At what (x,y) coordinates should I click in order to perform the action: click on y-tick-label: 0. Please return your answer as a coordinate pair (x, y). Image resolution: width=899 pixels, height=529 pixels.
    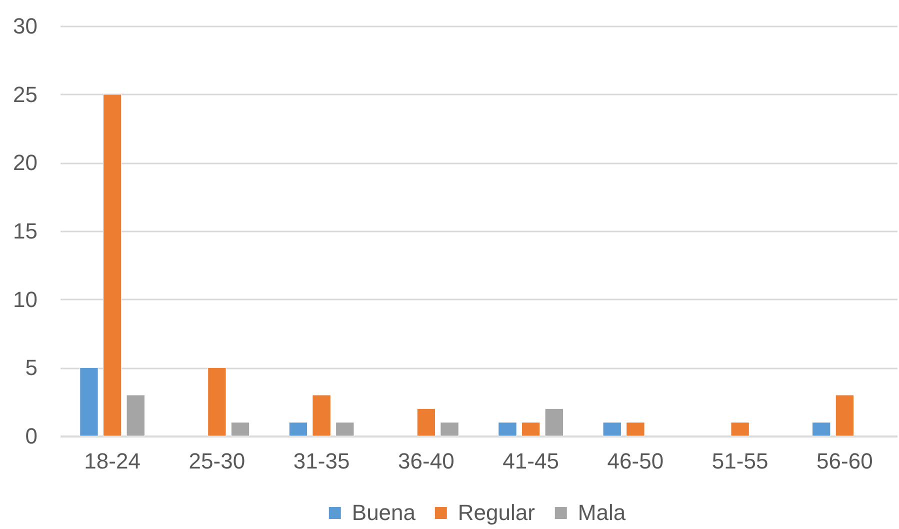
    Looking at the image, I should click on (31, 436).